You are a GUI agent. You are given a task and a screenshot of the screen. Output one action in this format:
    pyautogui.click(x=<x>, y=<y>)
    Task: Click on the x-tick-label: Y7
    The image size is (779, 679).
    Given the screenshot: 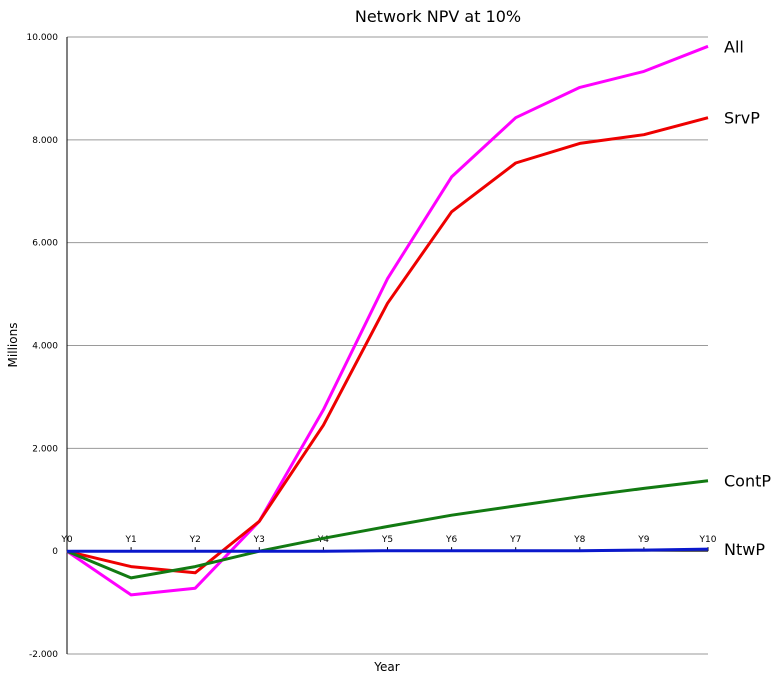 What is the action you would take?
    pyautogui.click(x=515, y=540)
    